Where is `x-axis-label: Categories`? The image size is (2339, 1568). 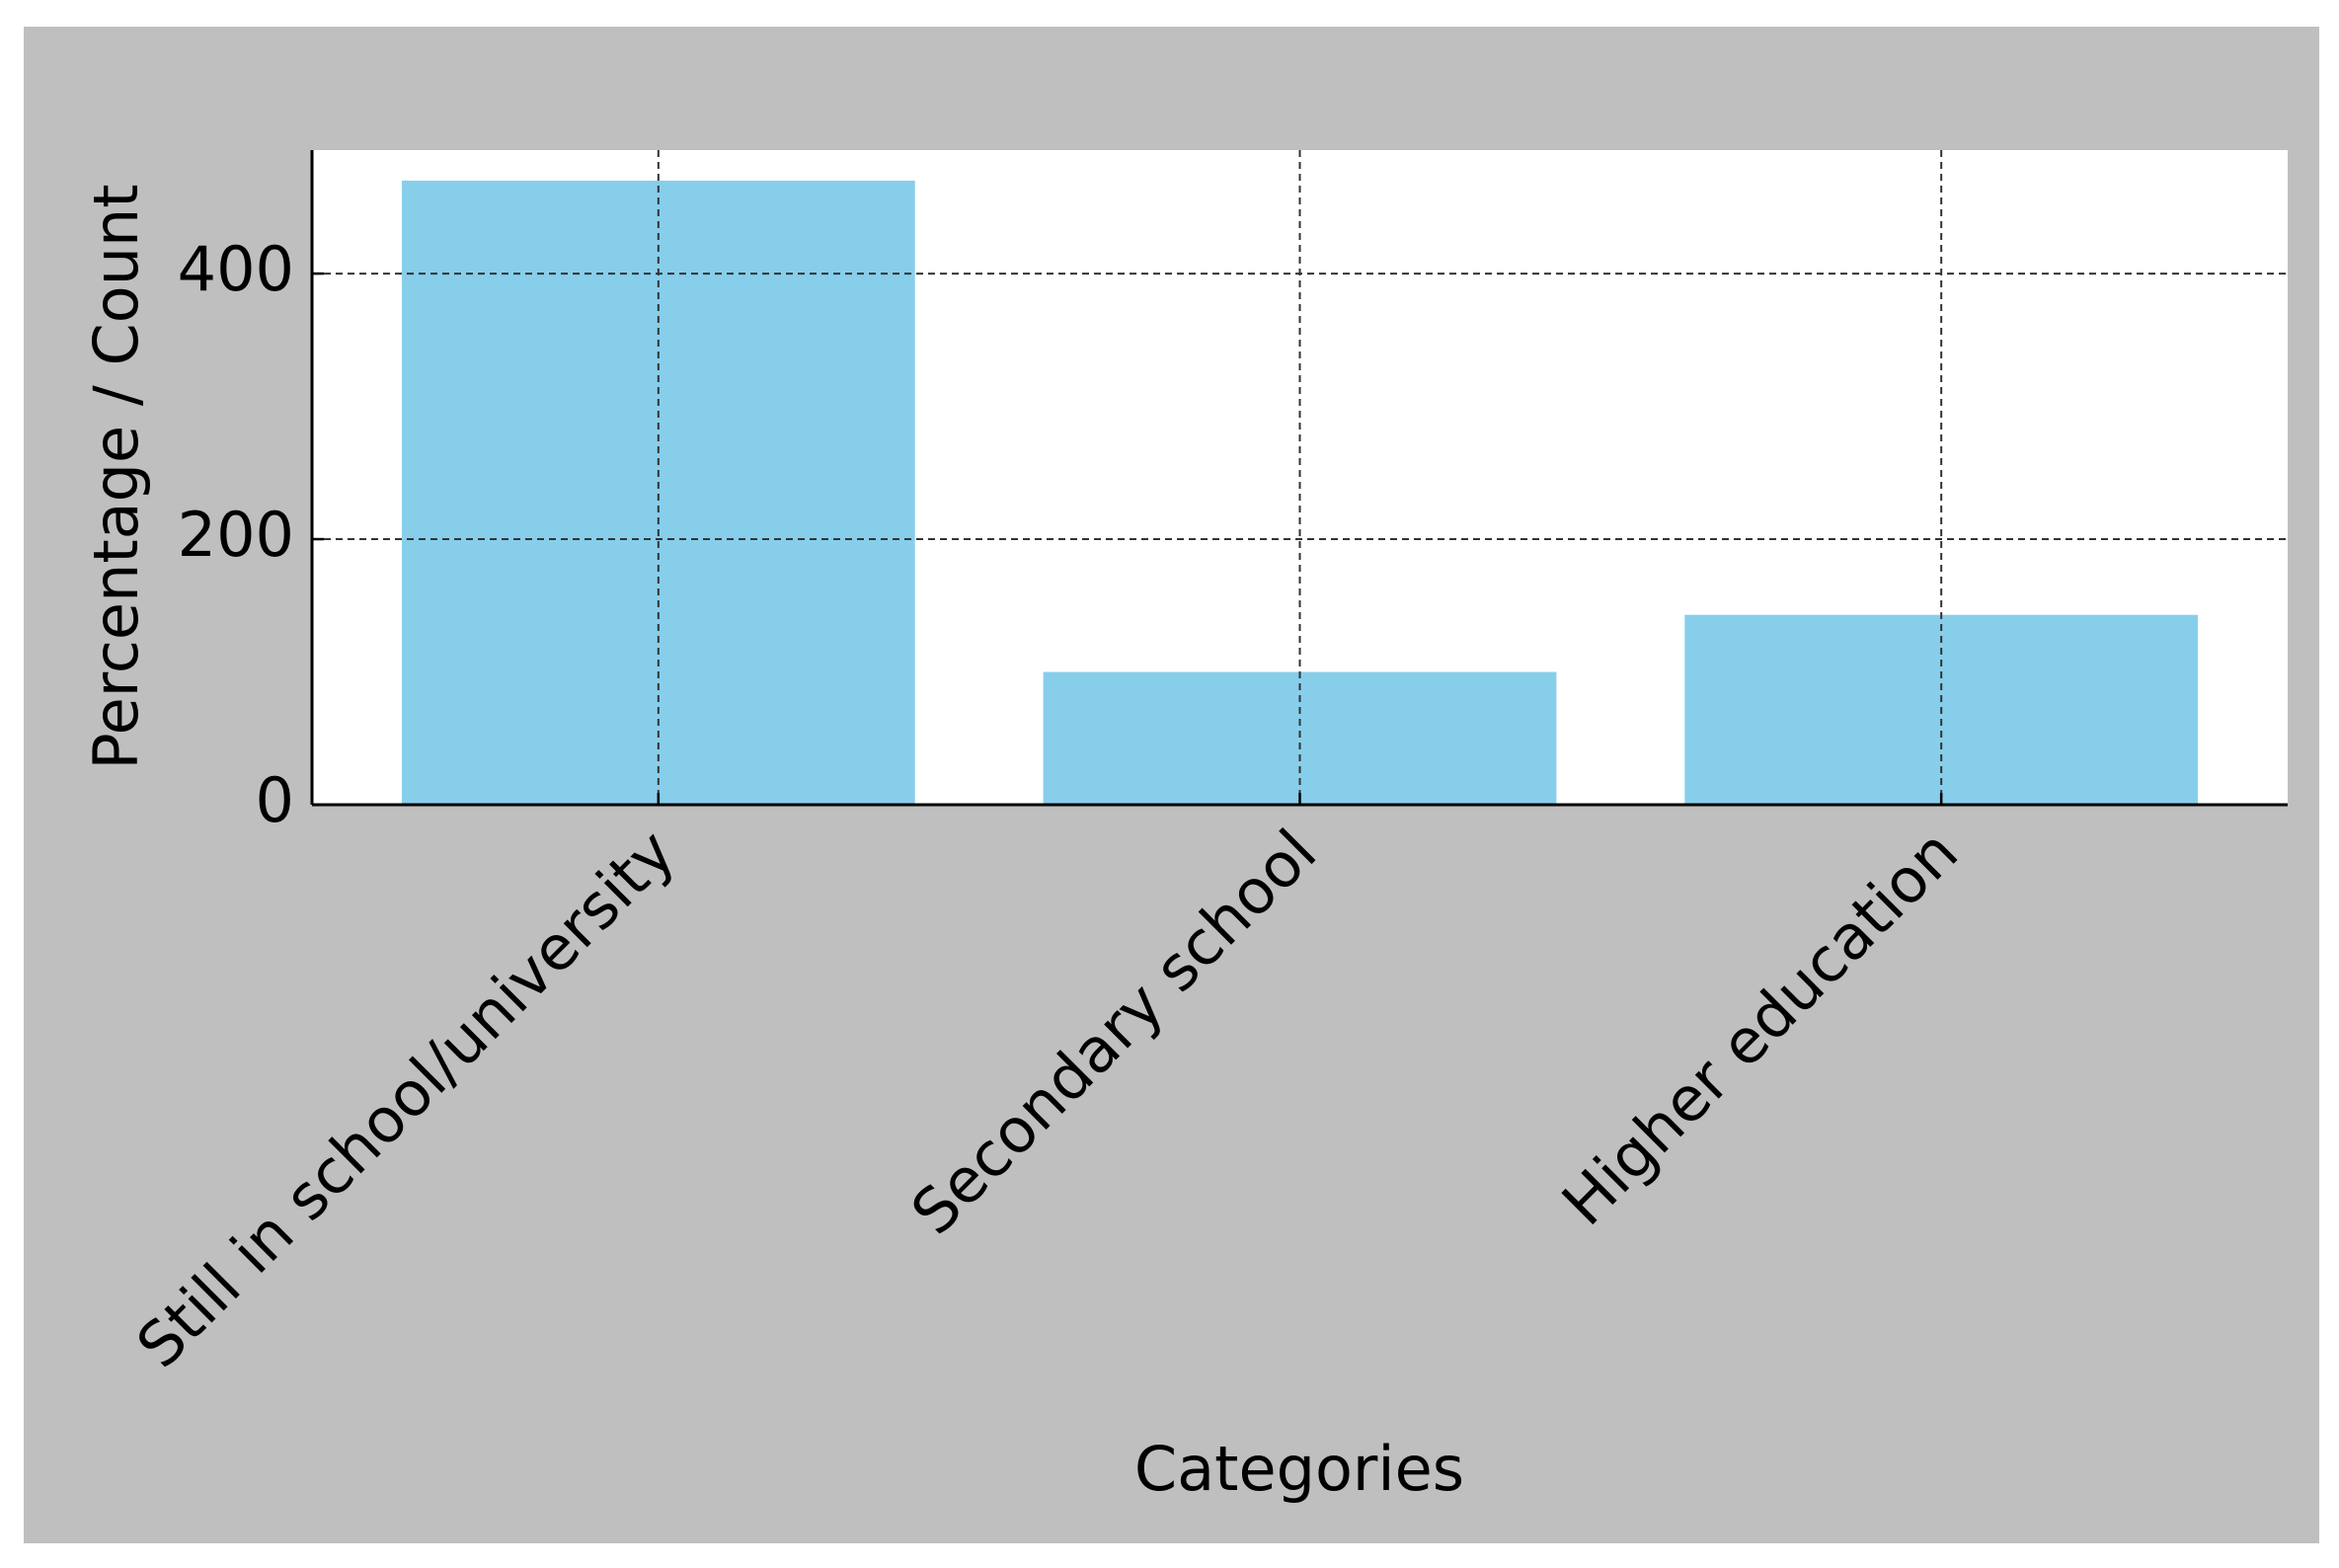
x-axis-label: Categories is located at coordinates (1299, 1469).